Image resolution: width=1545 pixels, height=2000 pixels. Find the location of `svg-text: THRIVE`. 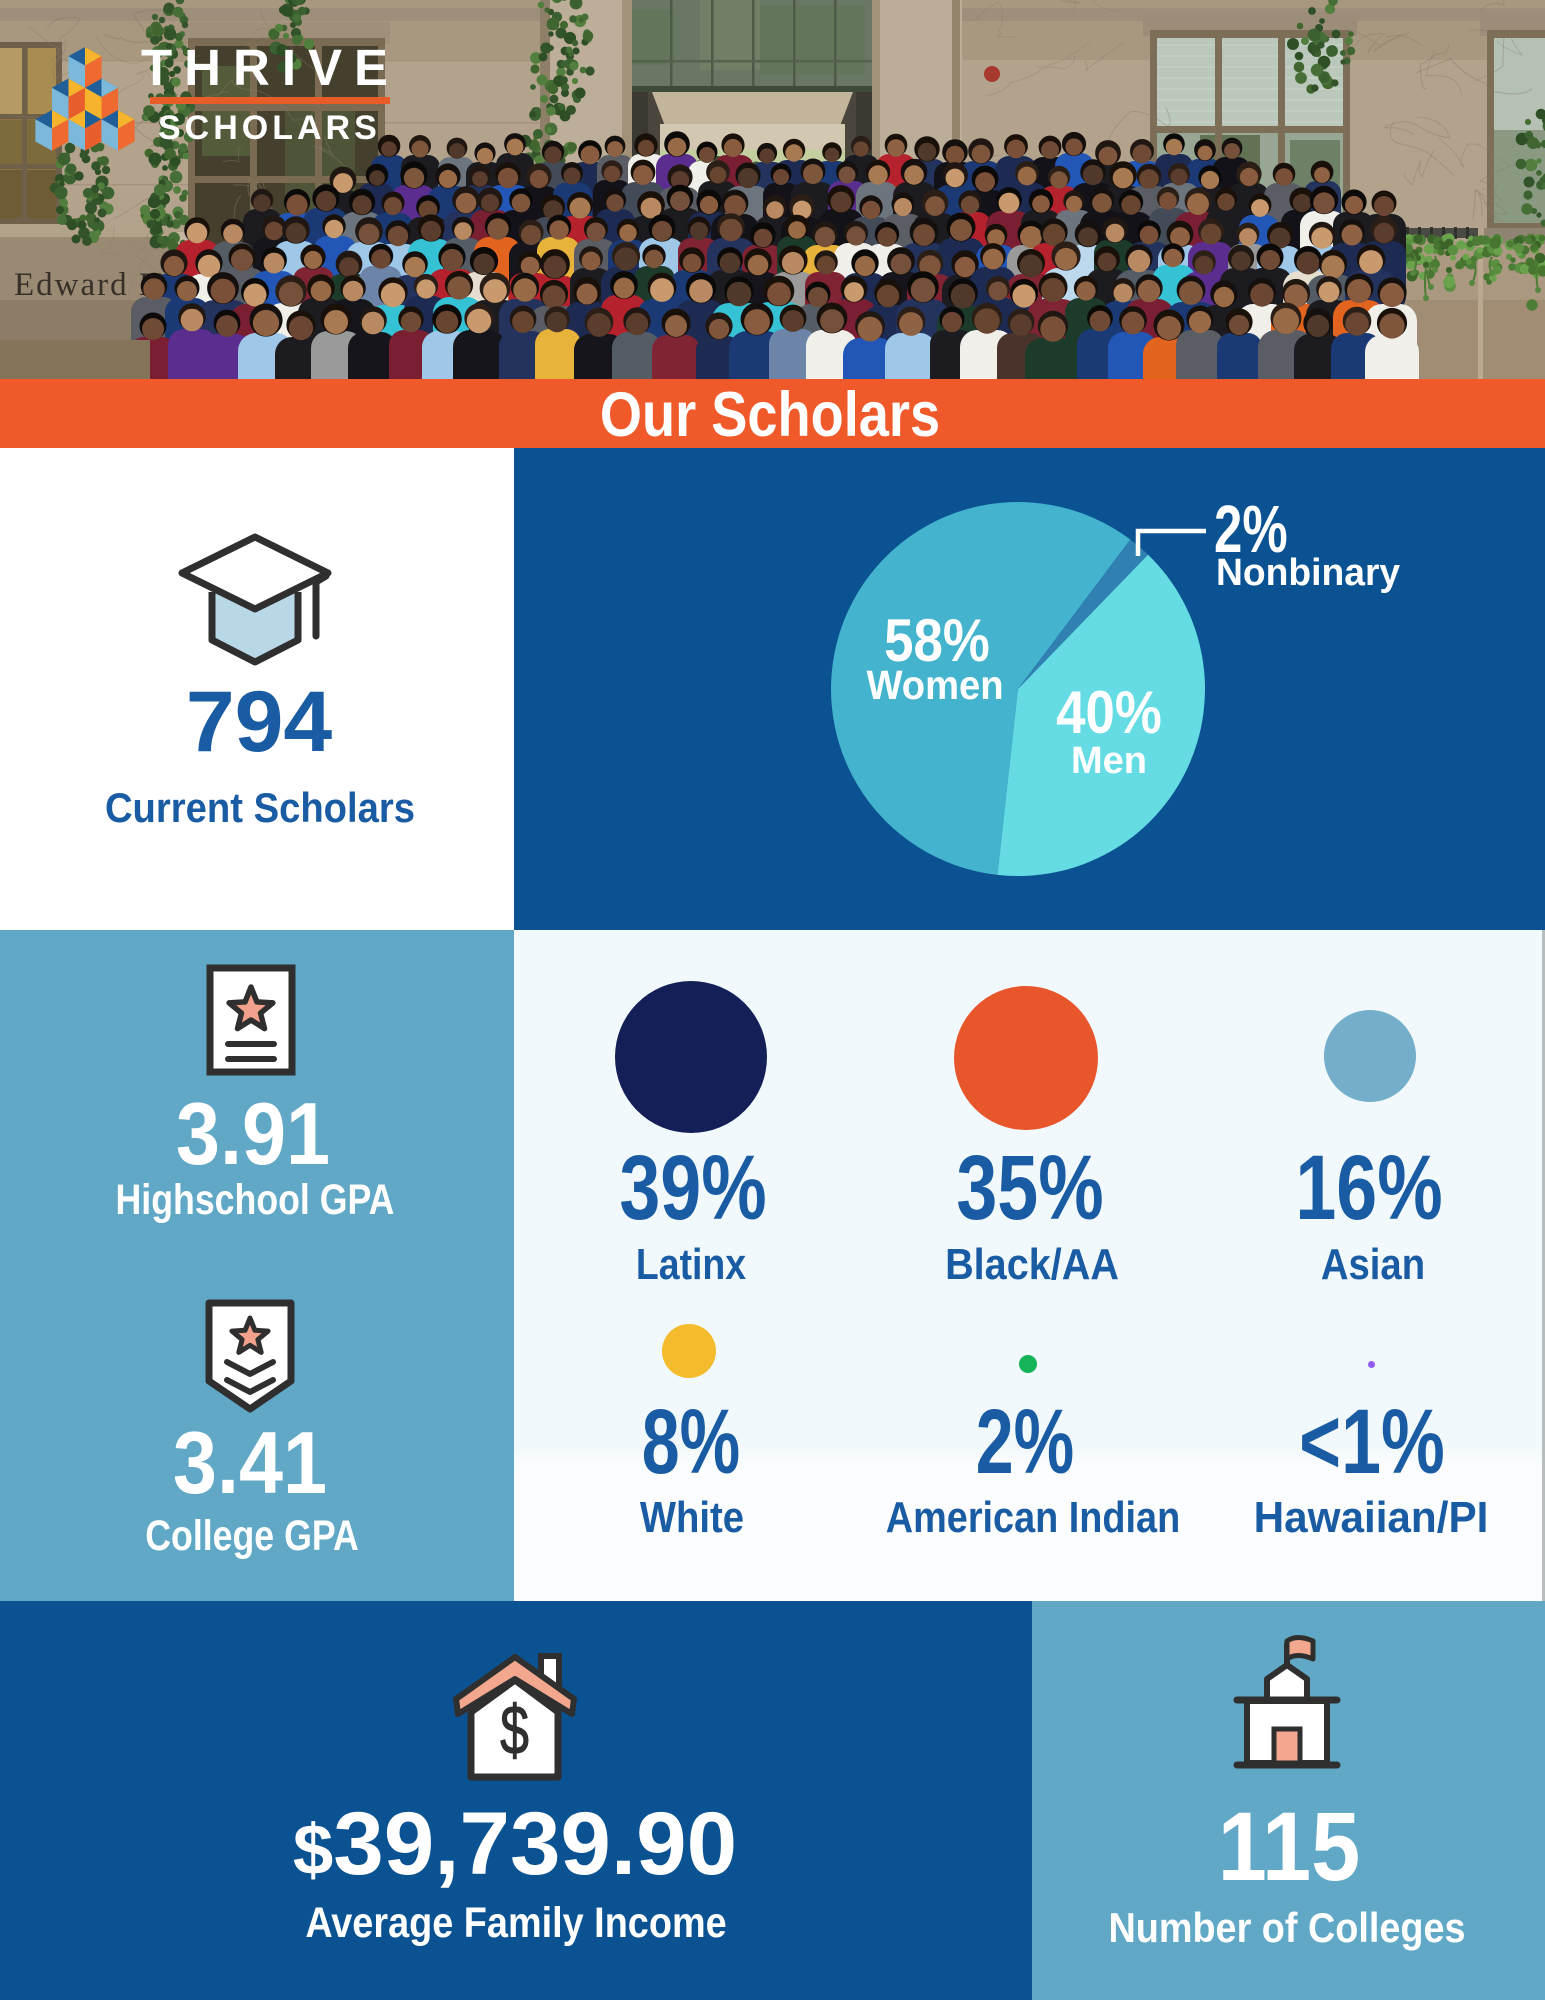

svg-text: THRIVE is located at coordinates (270, 67).